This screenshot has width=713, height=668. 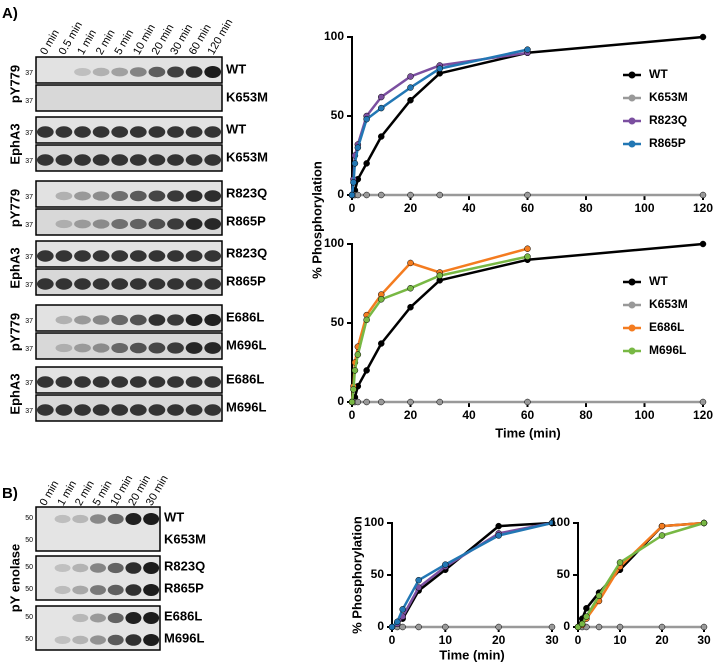 What do you see at coordinates (632, 305) in the screenshot?
I see `legend-marker` at bounding box center [632, 305].